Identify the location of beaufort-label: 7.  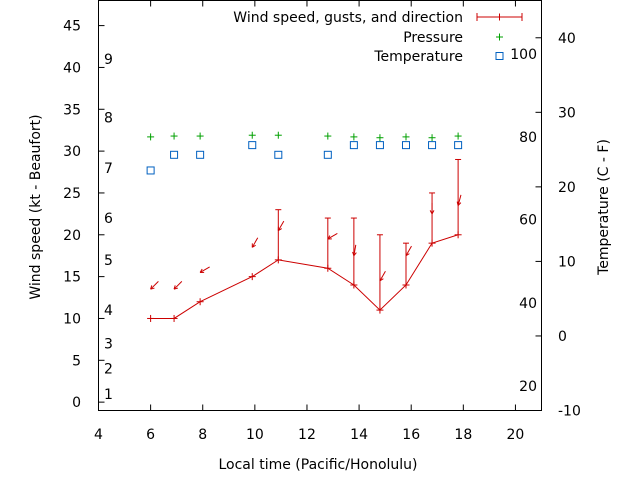
(108, 169).